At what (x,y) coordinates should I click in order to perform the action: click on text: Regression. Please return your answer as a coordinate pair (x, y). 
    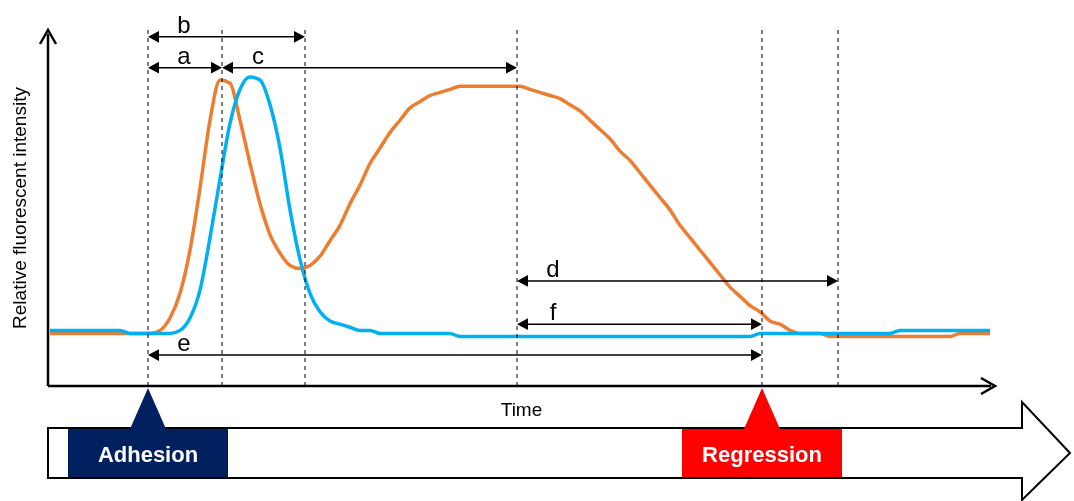
    Looking at the image, I should click on (762, 454).